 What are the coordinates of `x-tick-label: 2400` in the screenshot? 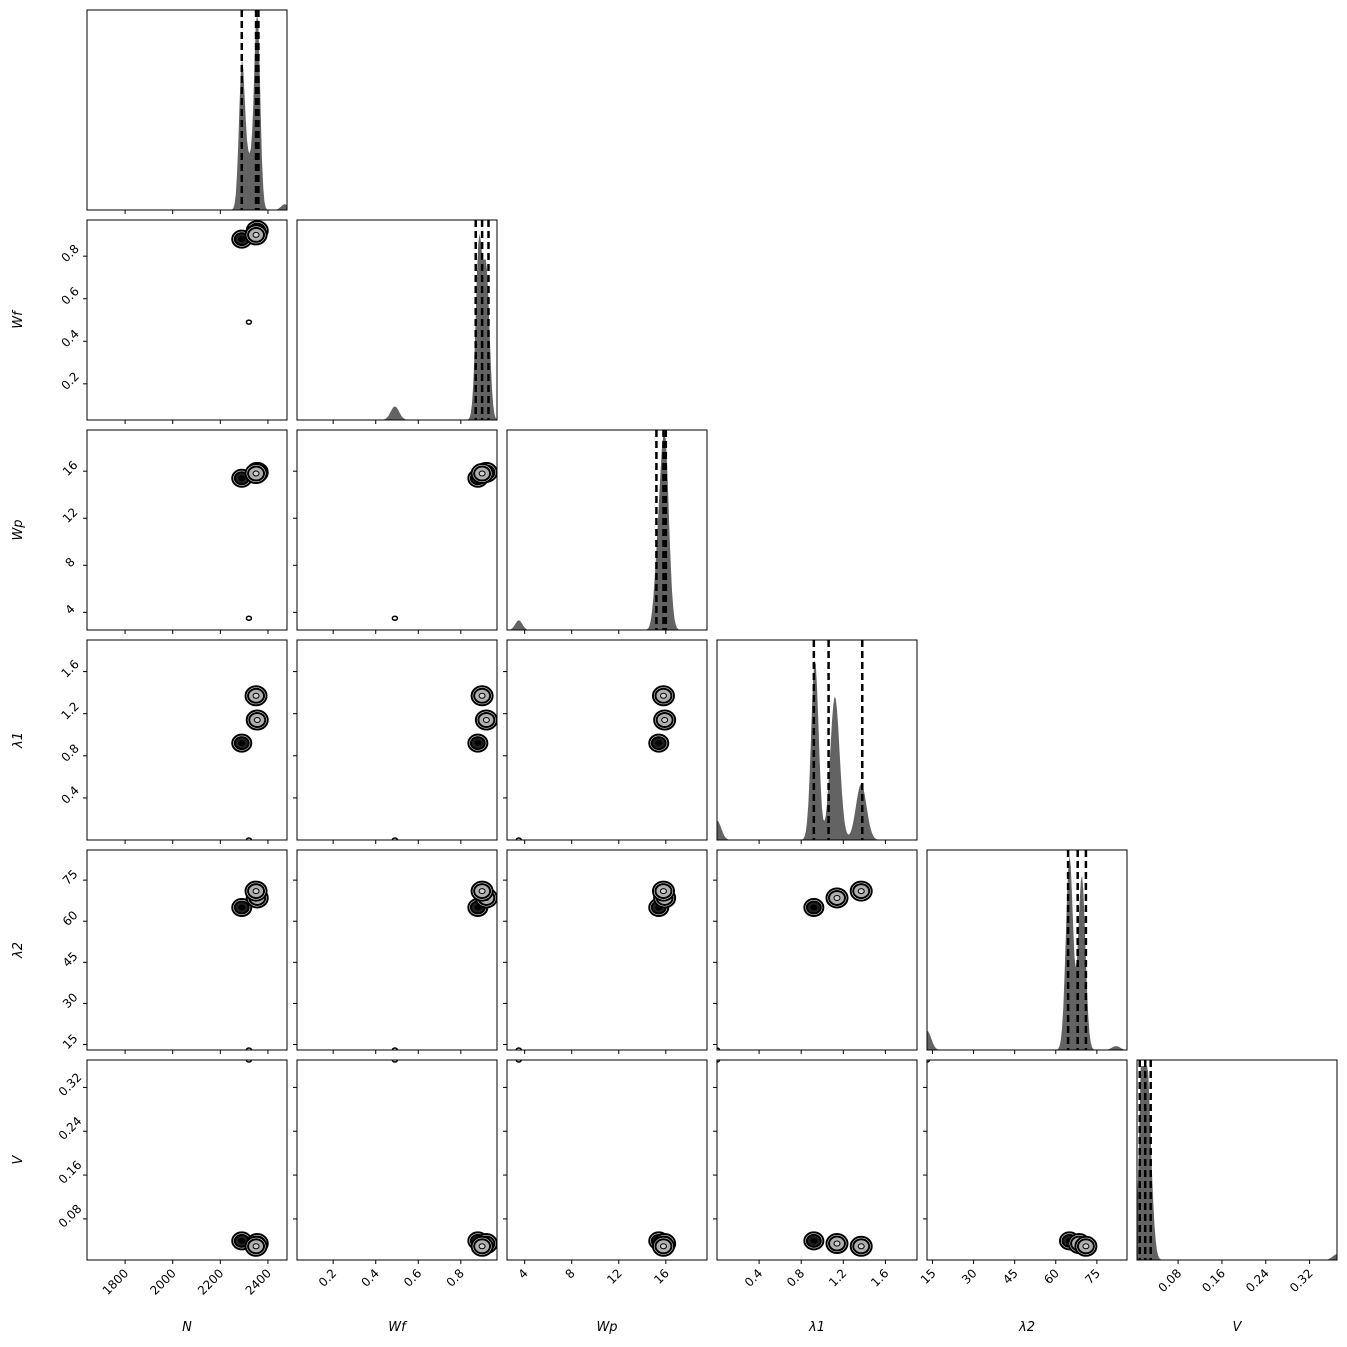 It's located at (258, 1281).